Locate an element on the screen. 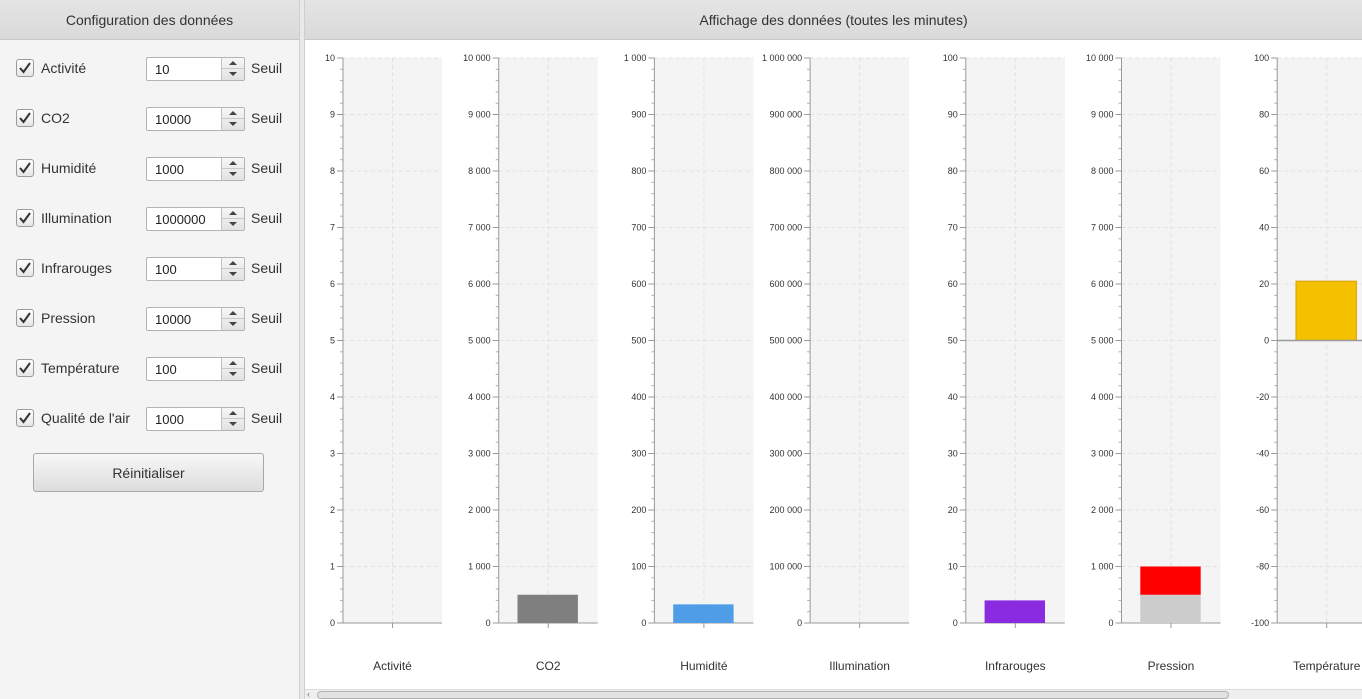 This screenshot has width=1362, height=699. threshold-input-activite is located at coordinates (188, 69).